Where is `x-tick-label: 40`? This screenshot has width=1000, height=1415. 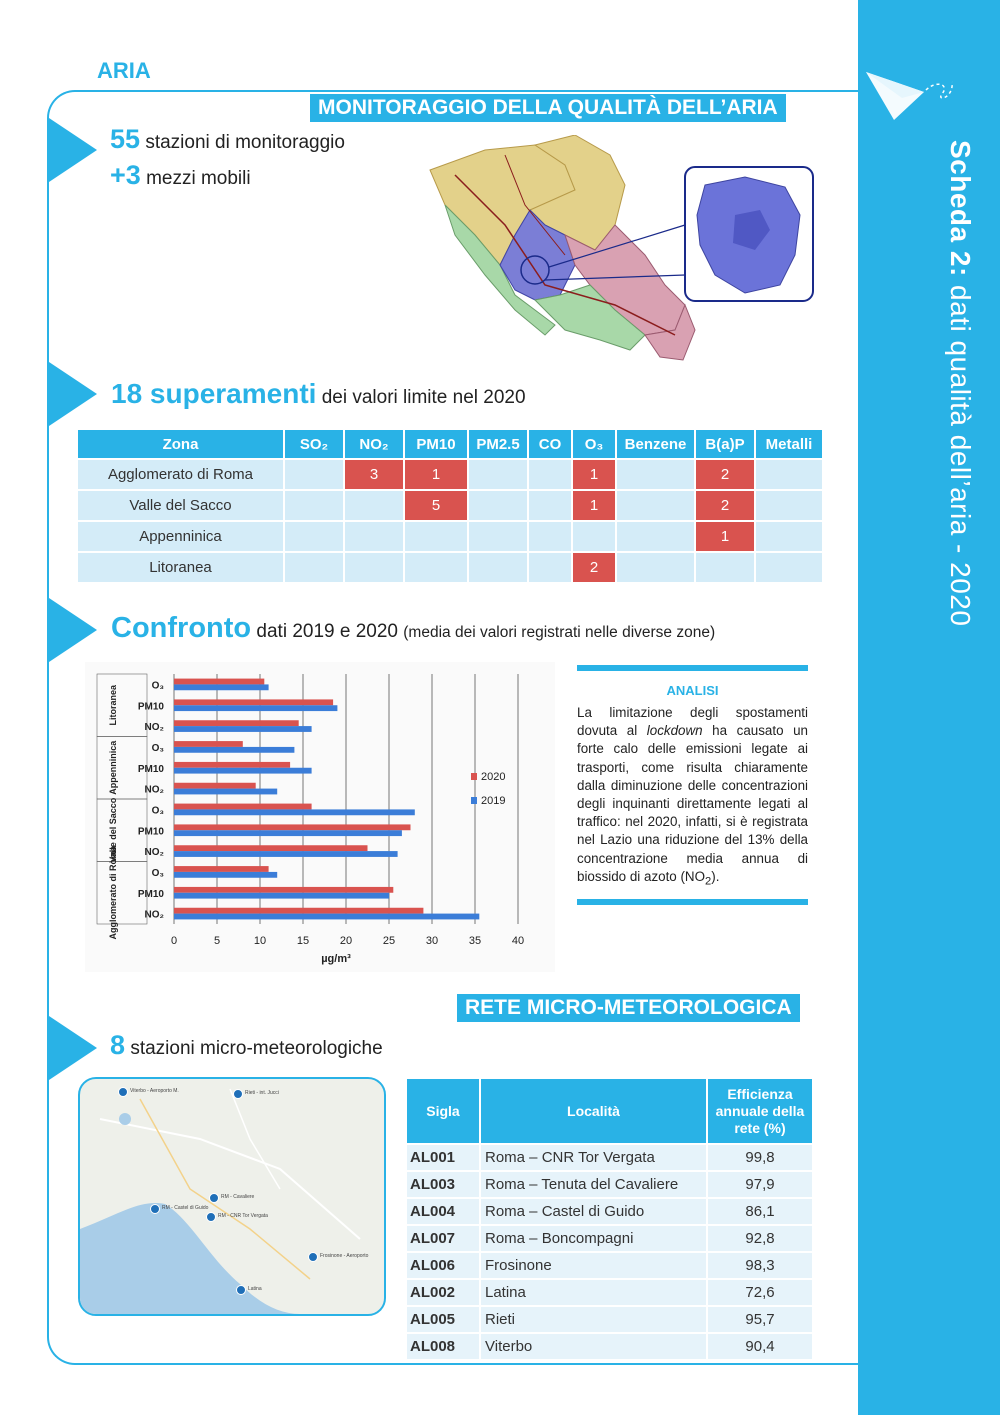
x-tick-label: 40 is located at coordinates (518, 941).